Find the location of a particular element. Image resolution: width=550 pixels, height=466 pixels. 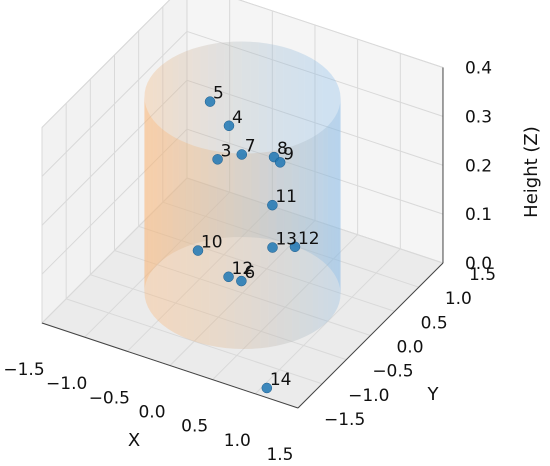

point-label-11: 6 is located at coordinates (249, 273).